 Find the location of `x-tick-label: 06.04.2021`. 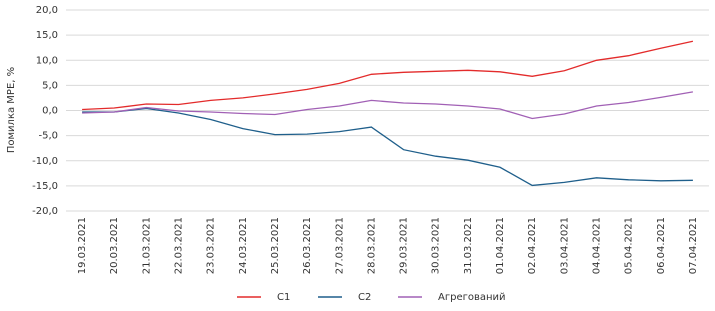

x-tick-label: 06.04.2021 is located at coordinates (661, 245).